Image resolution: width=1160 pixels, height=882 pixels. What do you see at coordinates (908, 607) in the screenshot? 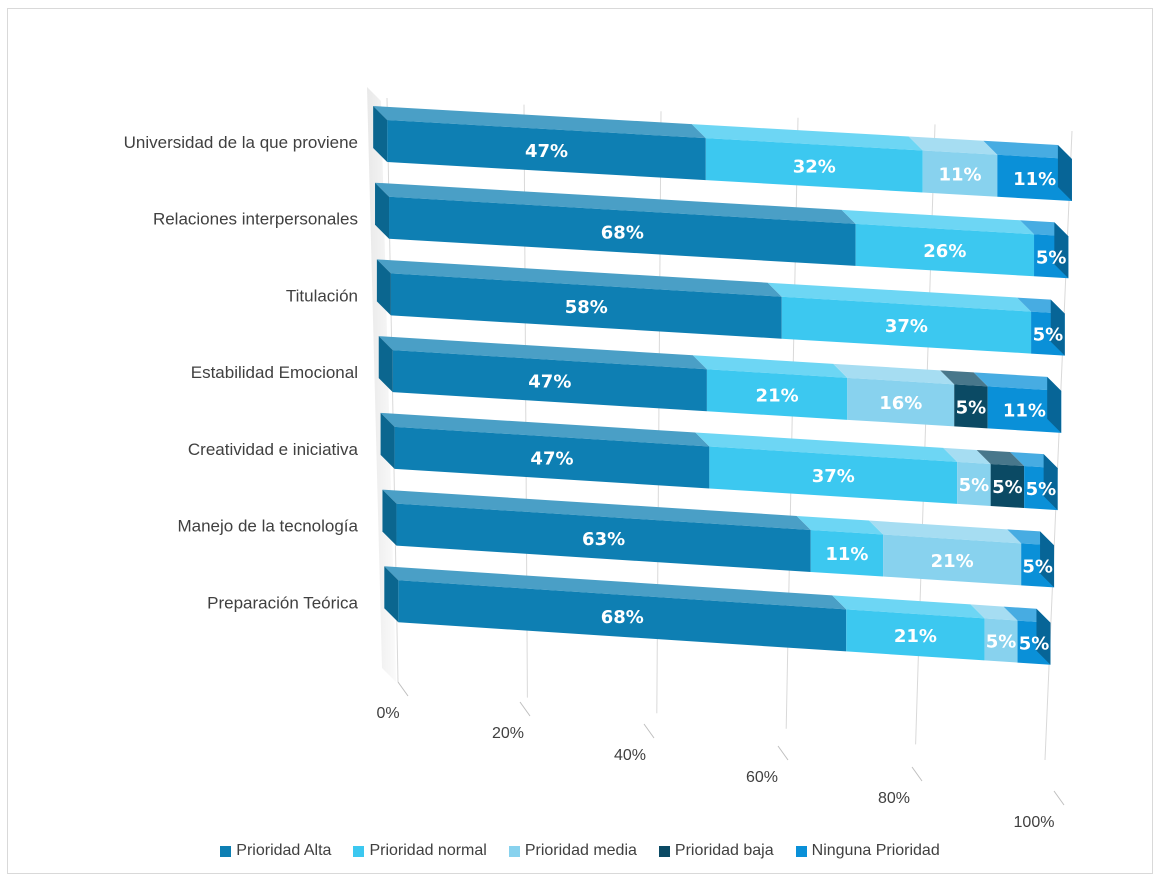
I see `bar-preparacion-teorica-prioridad-normal-top` at bounding box center [908, 607].